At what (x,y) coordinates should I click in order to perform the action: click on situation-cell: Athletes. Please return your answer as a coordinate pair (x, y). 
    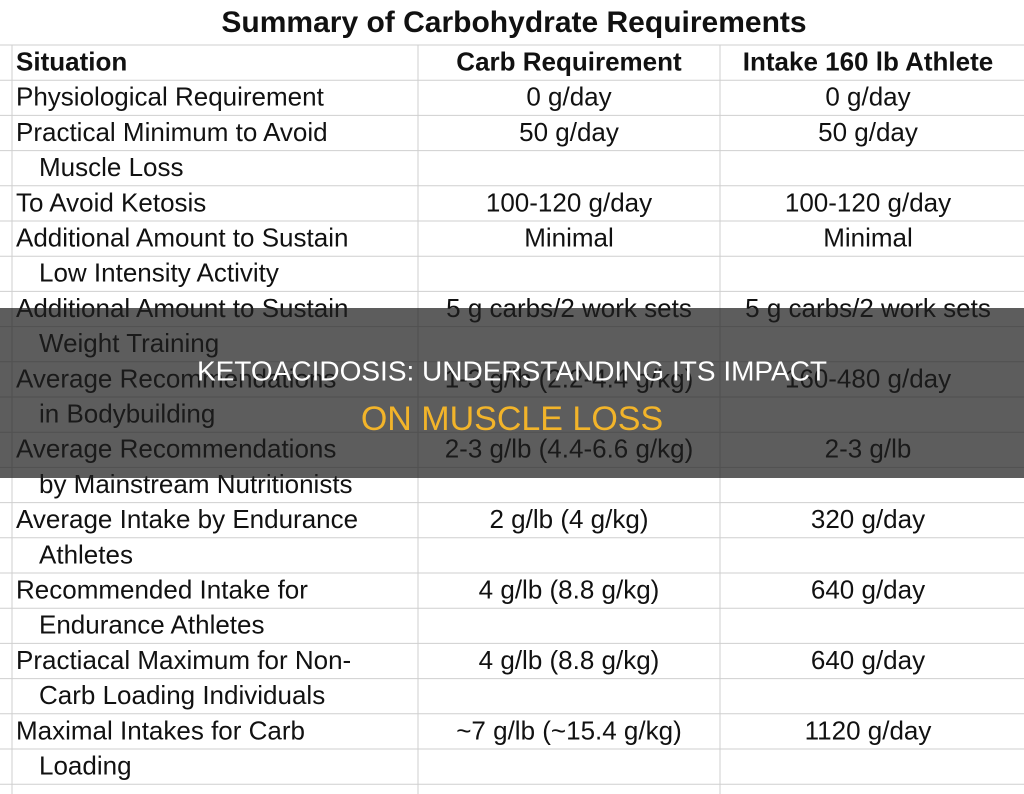
    Looking at the image, I should click on (86, 554).